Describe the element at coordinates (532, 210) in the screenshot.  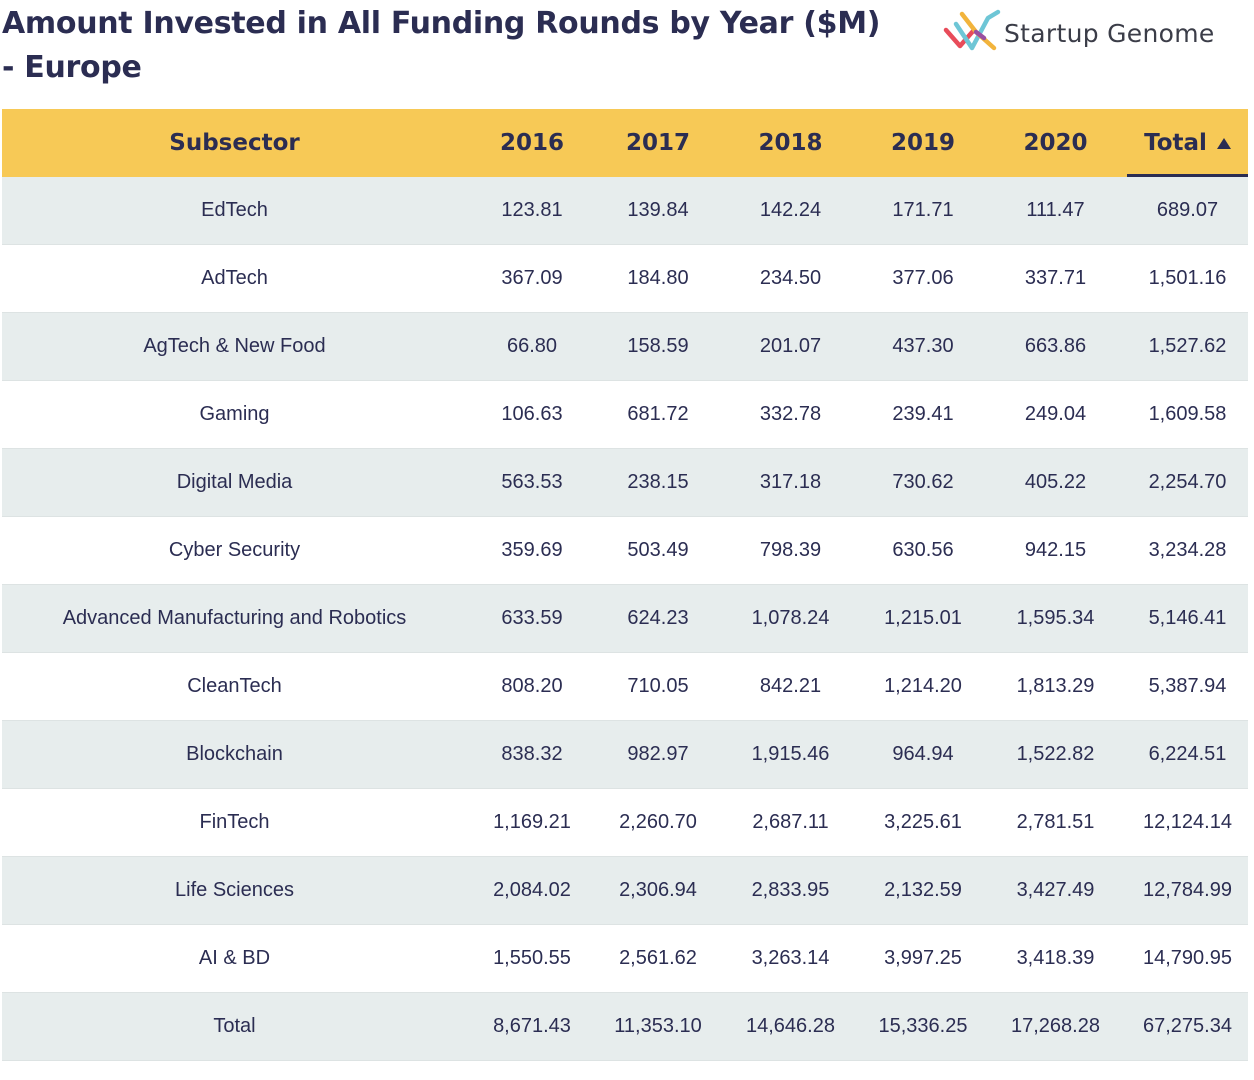
I see `cell-2016: 123.81` at that location.